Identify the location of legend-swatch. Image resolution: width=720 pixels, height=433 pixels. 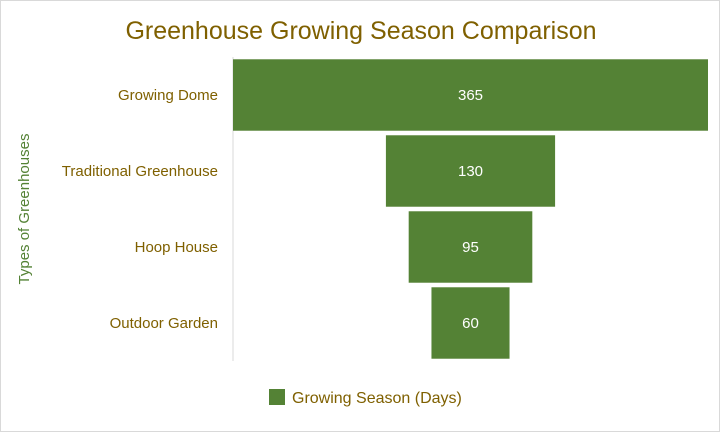
(277, 397).